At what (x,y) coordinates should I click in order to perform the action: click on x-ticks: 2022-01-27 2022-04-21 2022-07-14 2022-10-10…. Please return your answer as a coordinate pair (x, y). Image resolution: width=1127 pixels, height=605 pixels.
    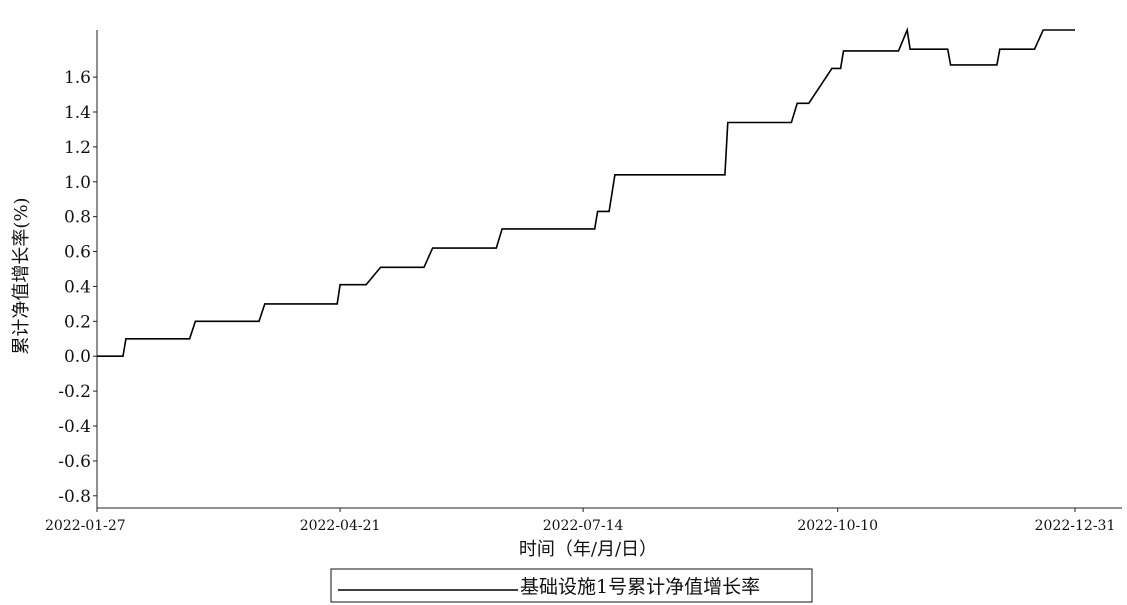
    Looking at the image, I should click on (580, 521).